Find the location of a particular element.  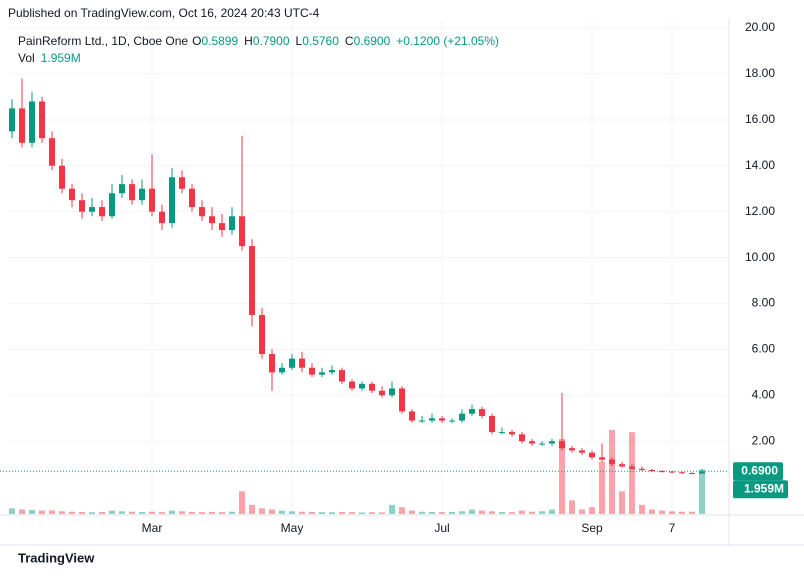

last-volume-box is located at coordinates (760, 489).